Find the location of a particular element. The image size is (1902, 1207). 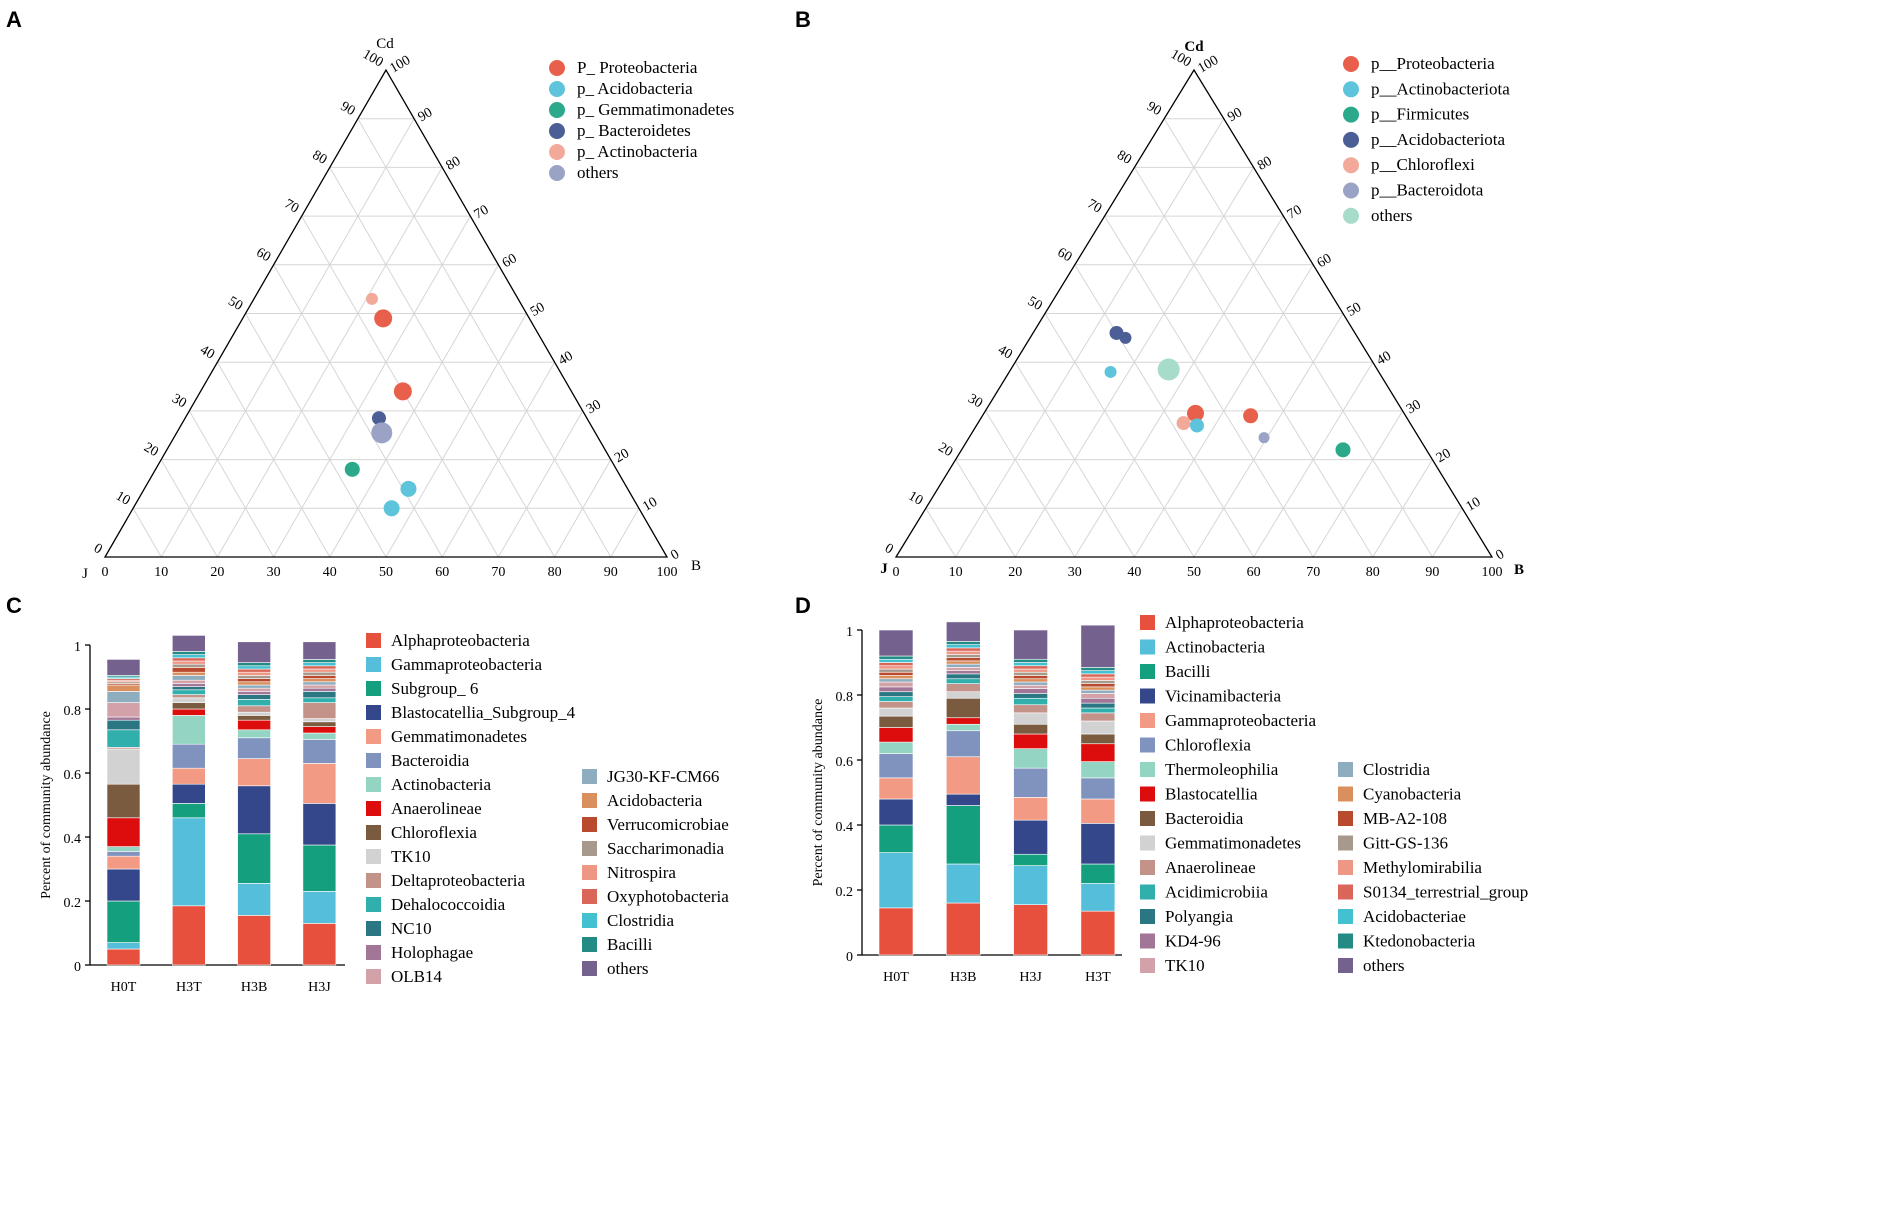

legend-label-1-2: Gammaproteobacteria is located at coordinates (466, 664).